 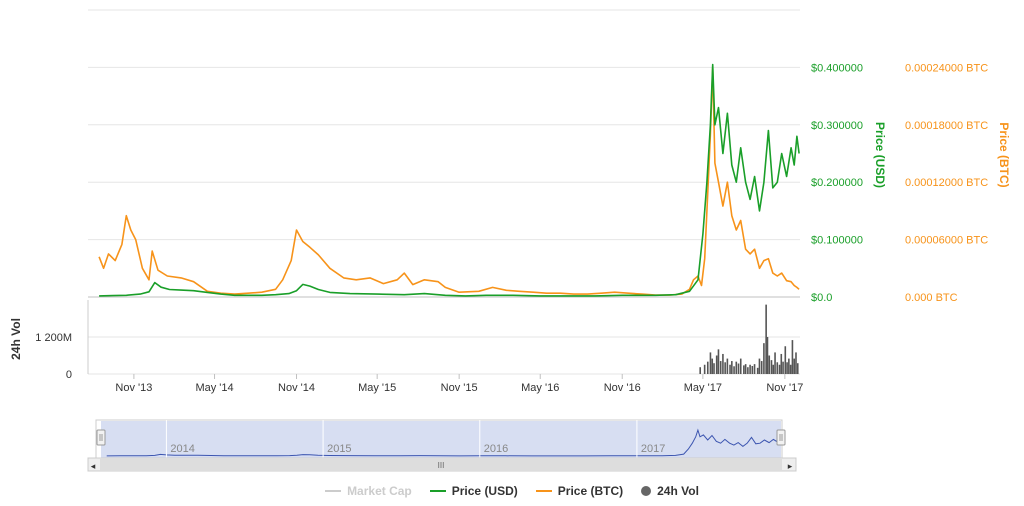 I want to click on x-tick-label: Nov '13, so click(x=133, y=388).